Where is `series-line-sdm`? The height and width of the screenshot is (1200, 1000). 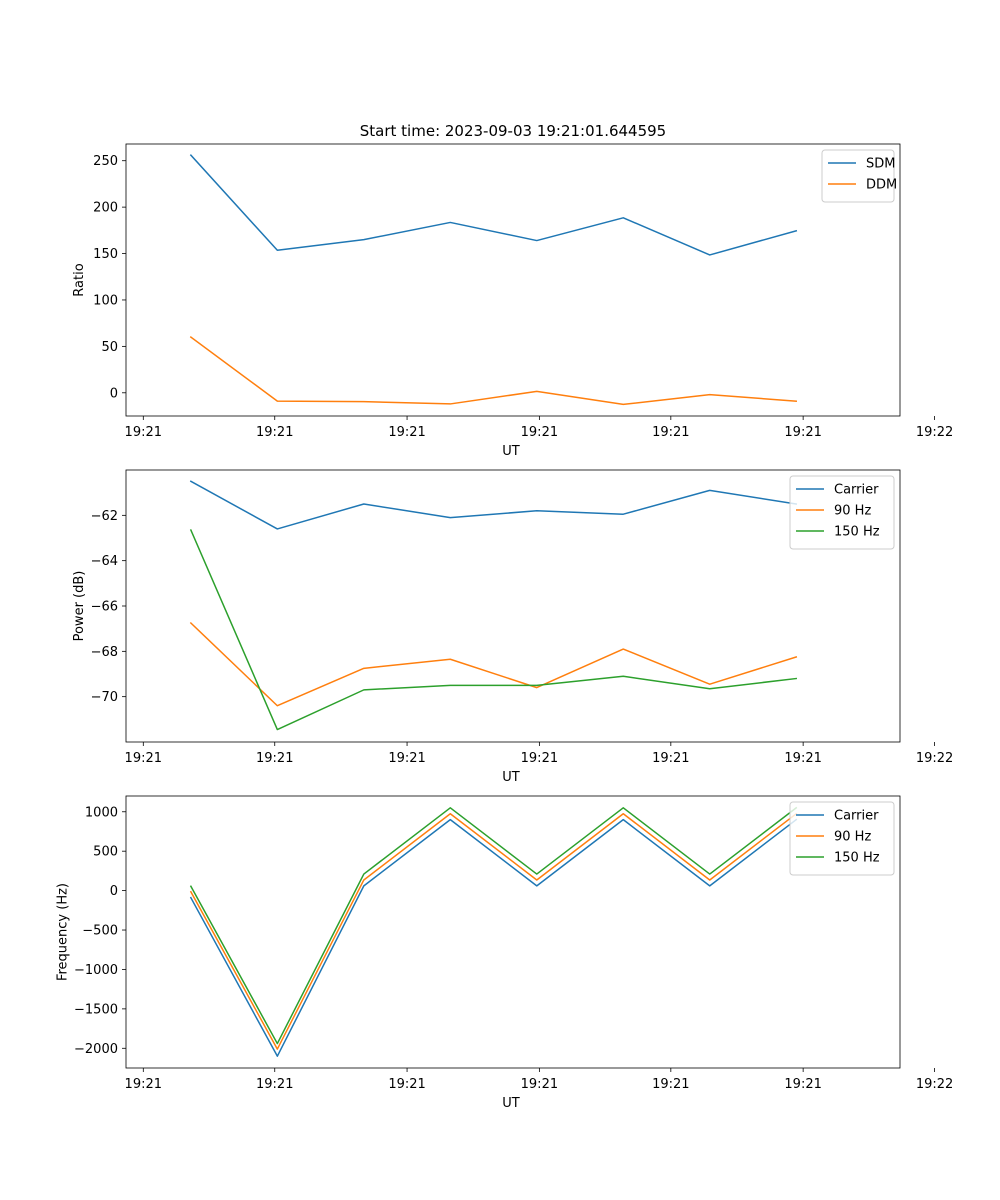 series-line-sdm is located at coordinates (493, 205).